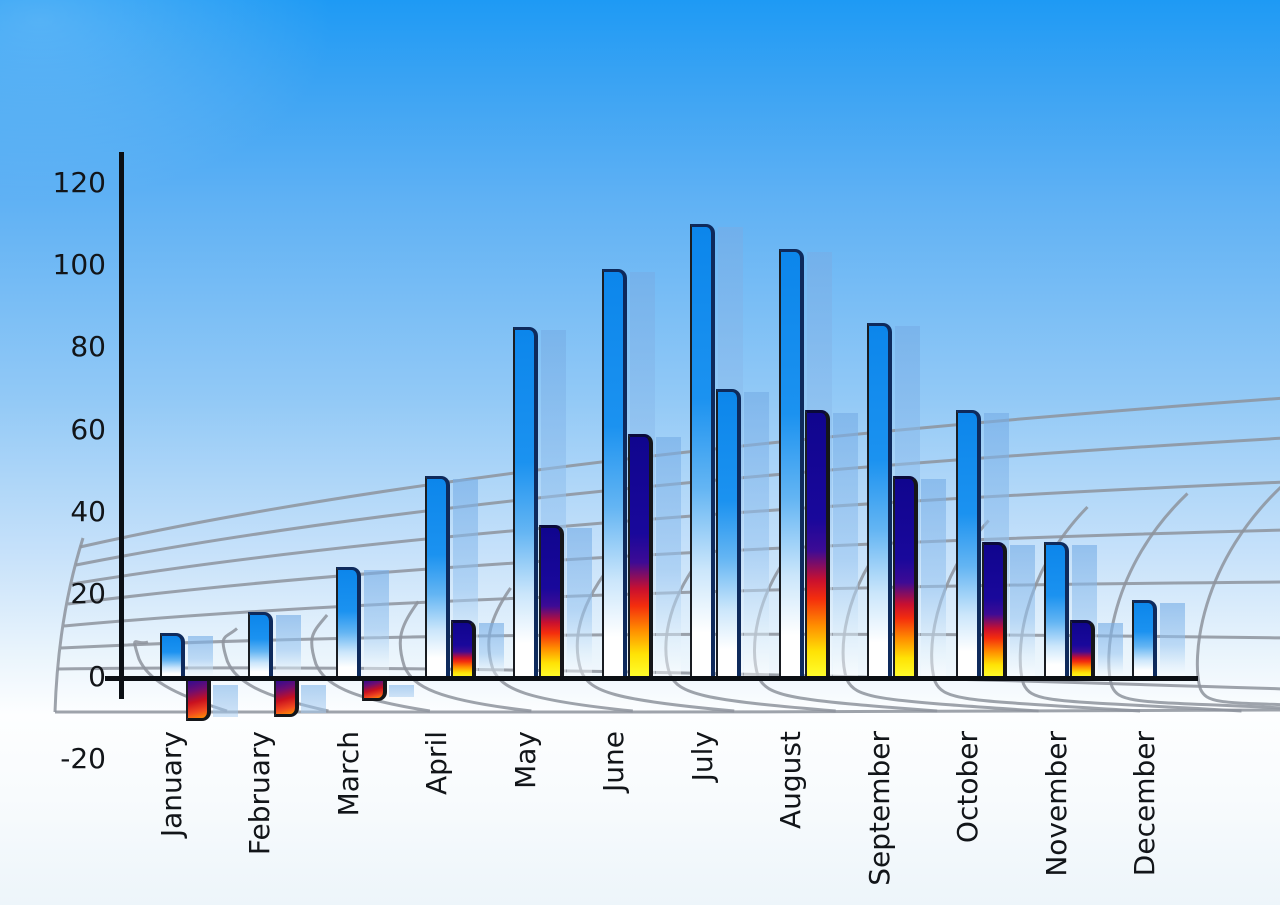 This screenshot has height=905, width=1280. I want to click on bar-shadow-may-secondary, so click(580, 603).